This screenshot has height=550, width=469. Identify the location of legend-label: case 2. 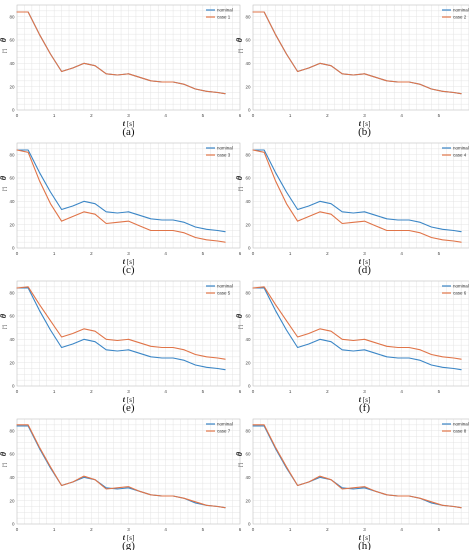
(460, 17).